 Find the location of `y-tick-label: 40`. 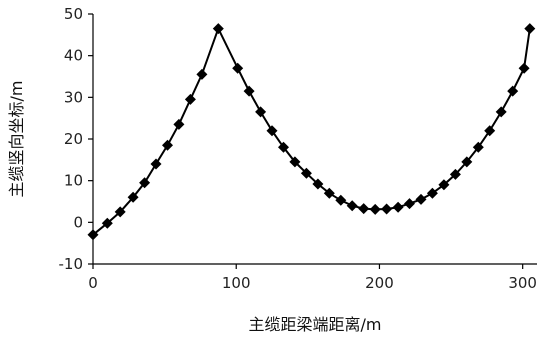

y-tick-label: 40 is located at coordinates (73, 56).